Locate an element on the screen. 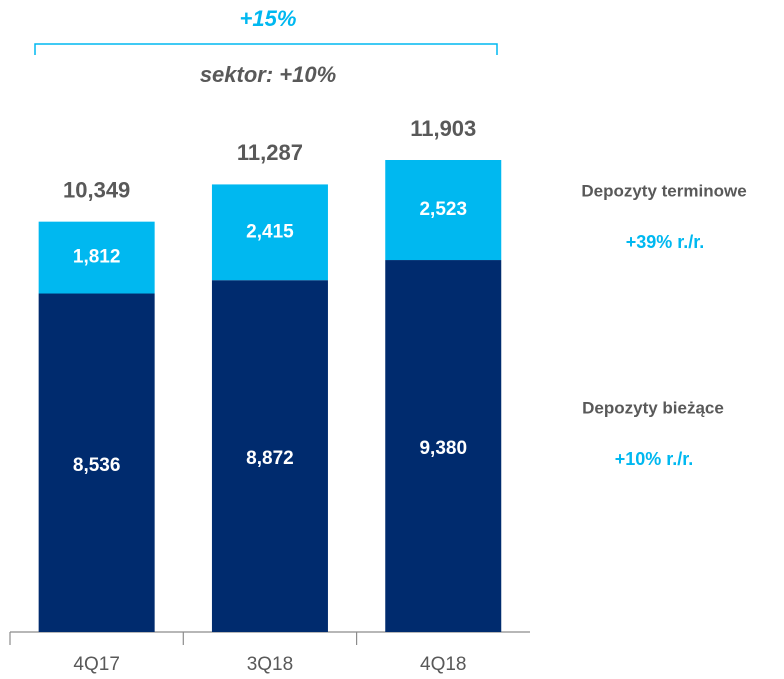 This screenshot has height=679, width=784. value-label: 8,536 is located at coordinates (97, 465).